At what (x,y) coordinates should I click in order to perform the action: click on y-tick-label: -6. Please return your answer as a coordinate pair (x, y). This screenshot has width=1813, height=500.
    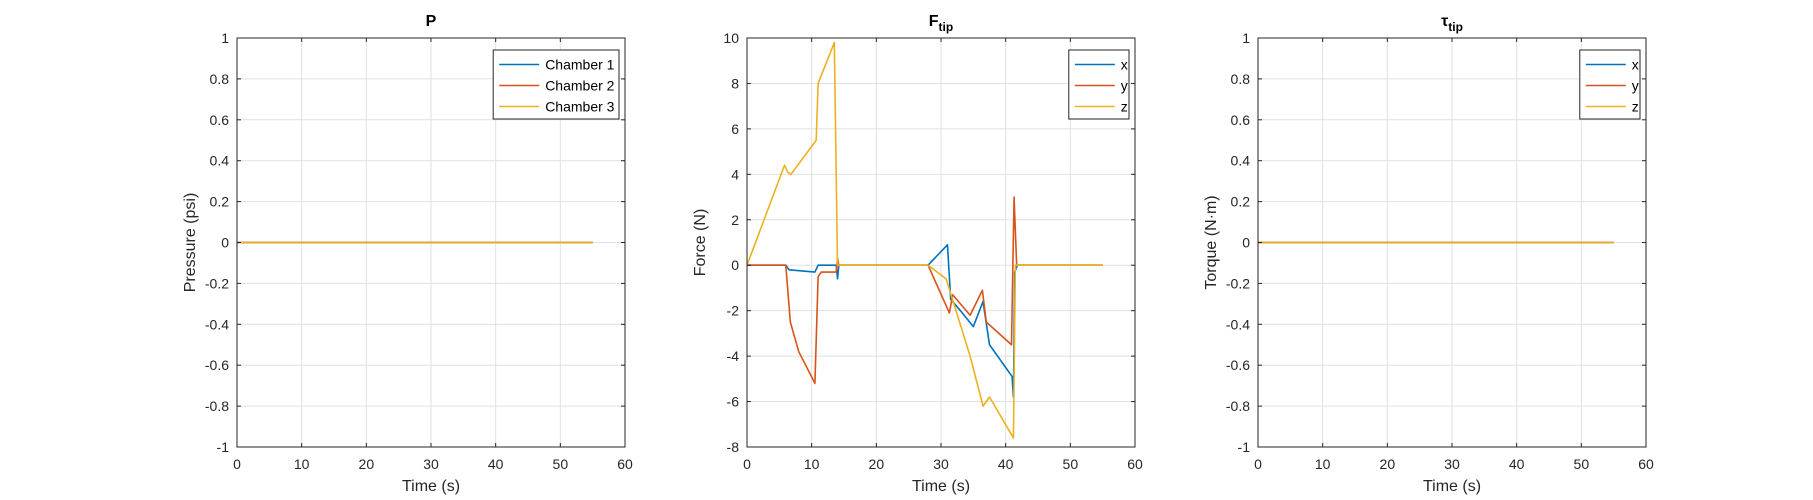
    Looking at the image, I should click on (733, 402).